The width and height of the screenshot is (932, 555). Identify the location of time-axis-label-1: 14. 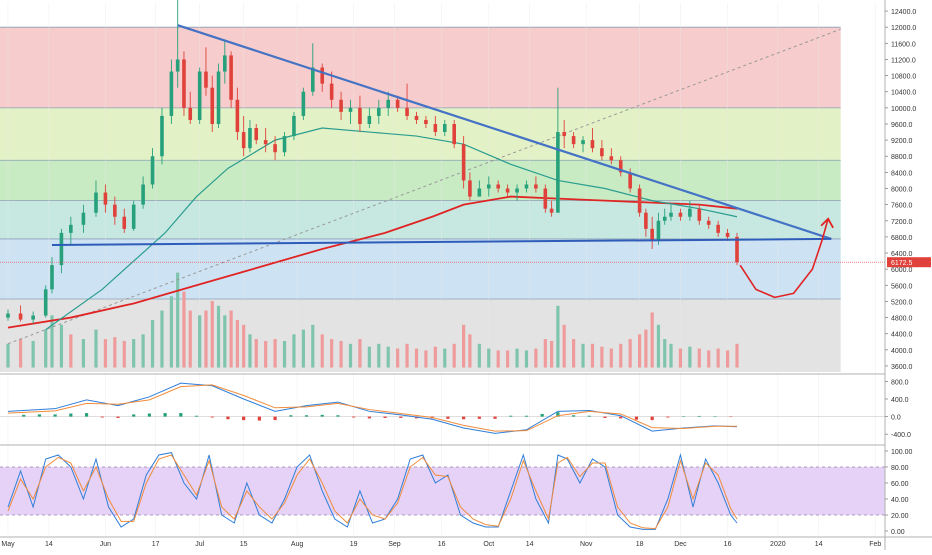
(49, 544).